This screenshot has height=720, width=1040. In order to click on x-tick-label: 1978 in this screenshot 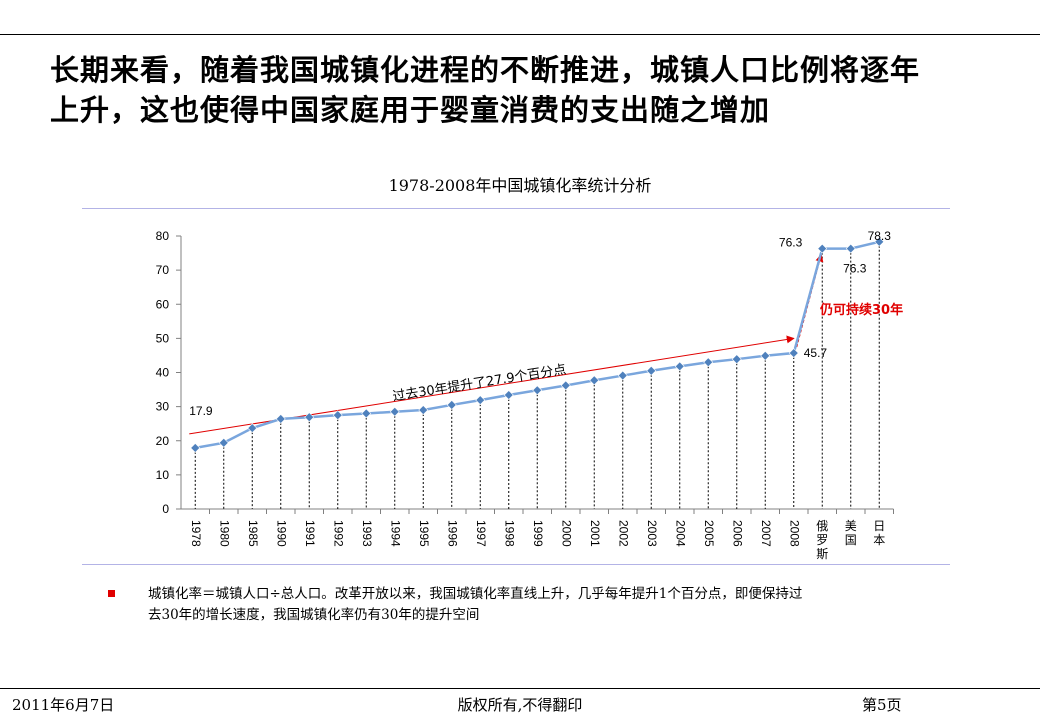, I will do `click(196, 533)`.